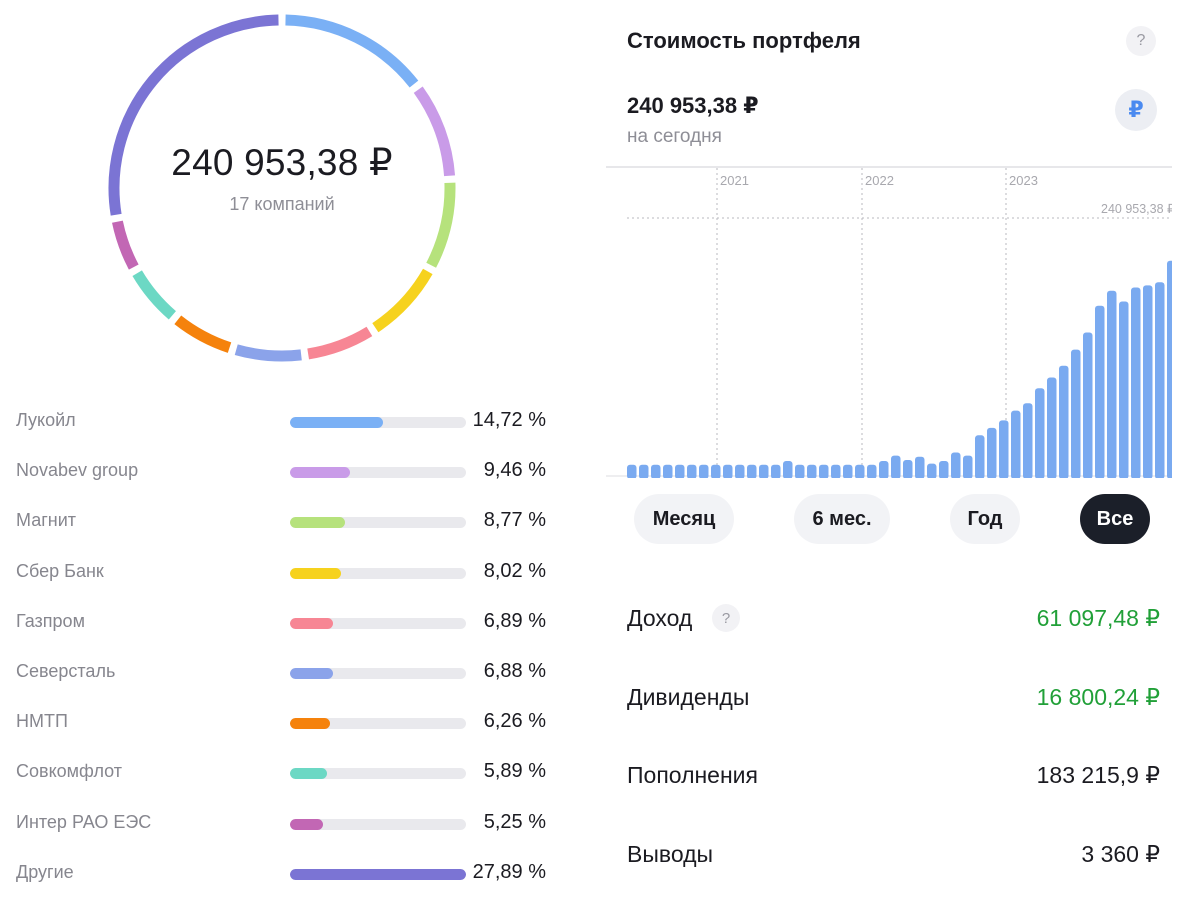 The width and height of the screenshot is (1178, 924). Describe the element at coordinates (69, 771) in the screenshot. I see `company-name: Совкомфлот` at that location.